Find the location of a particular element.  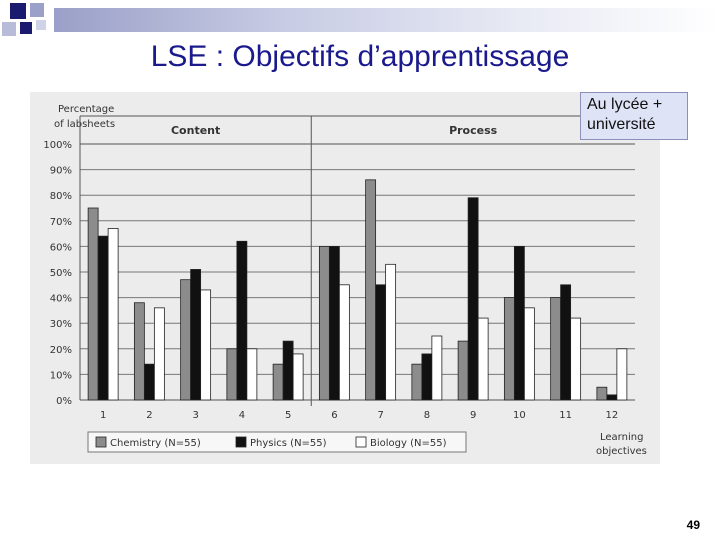

legend-box is located at coordinates (277, 442).